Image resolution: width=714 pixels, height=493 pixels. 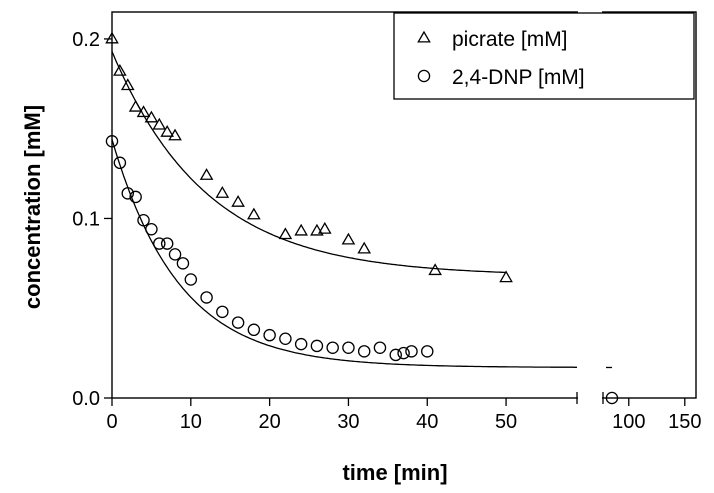 I want to click on y-tick-label: 0.2, so click(x=86, y=40).